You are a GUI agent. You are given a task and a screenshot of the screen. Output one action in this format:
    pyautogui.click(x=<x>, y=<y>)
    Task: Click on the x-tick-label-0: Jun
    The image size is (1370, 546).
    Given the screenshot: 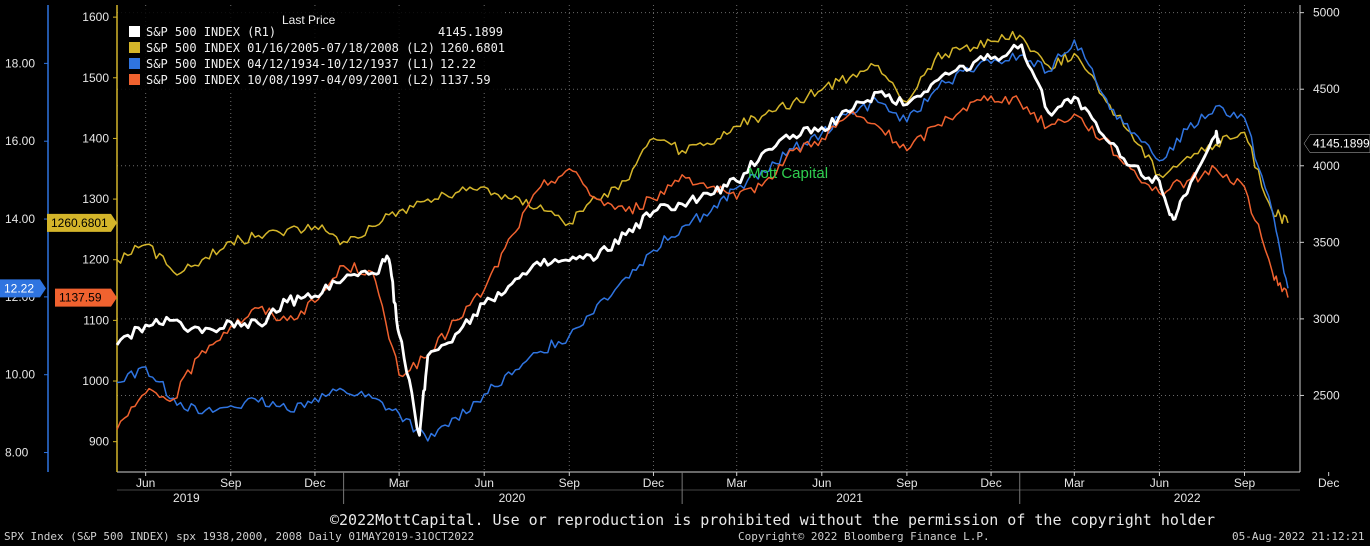 What is the action you would take?
    pyautogui.click(x=145, y=483)
    